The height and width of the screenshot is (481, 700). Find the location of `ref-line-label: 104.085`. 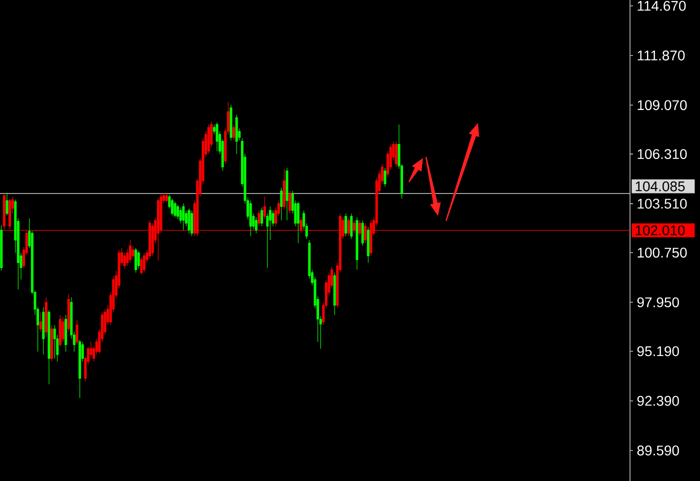

ref-line-label: 104.085 is located at coordinates (660, 186).